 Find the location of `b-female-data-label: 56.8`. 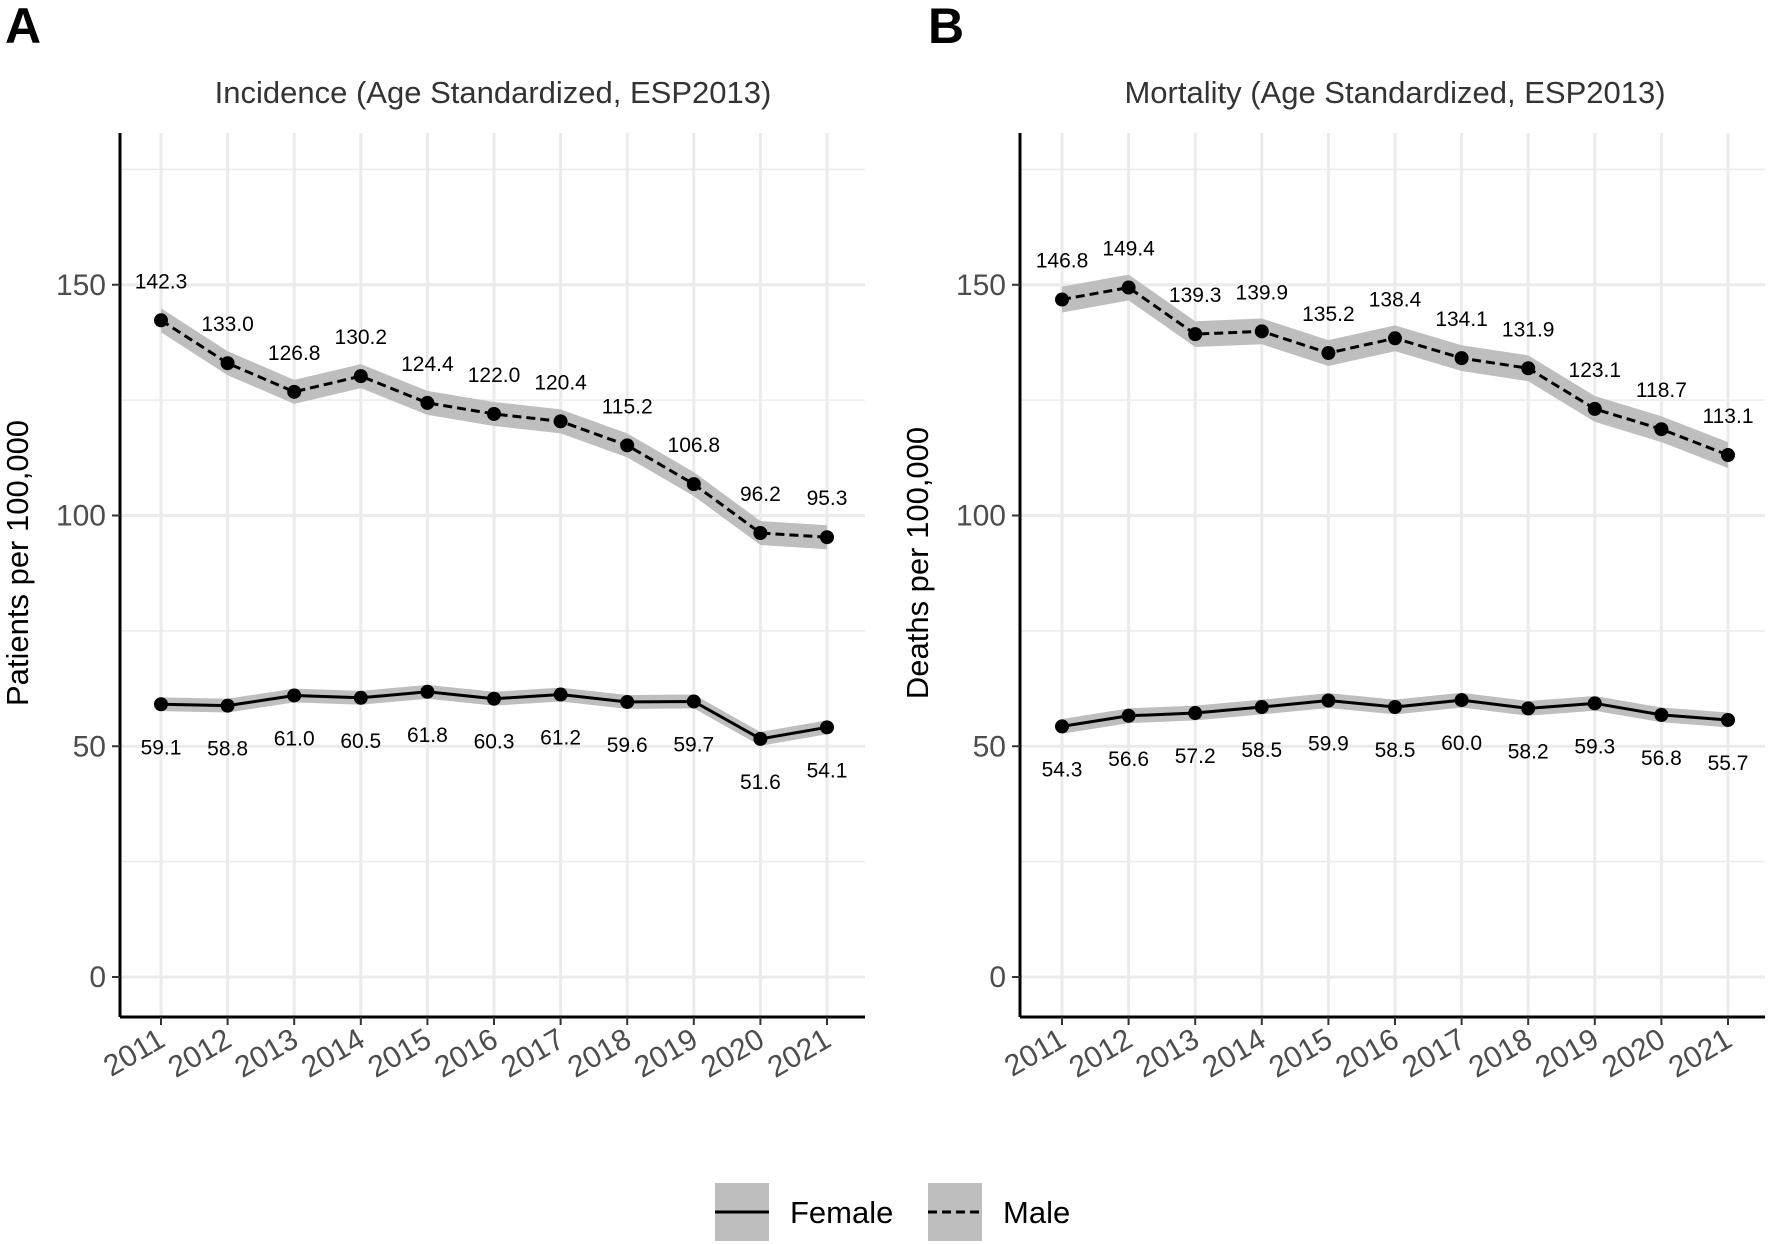

b-female-data-label: 56.8 is located at coordinates (1661, 758).